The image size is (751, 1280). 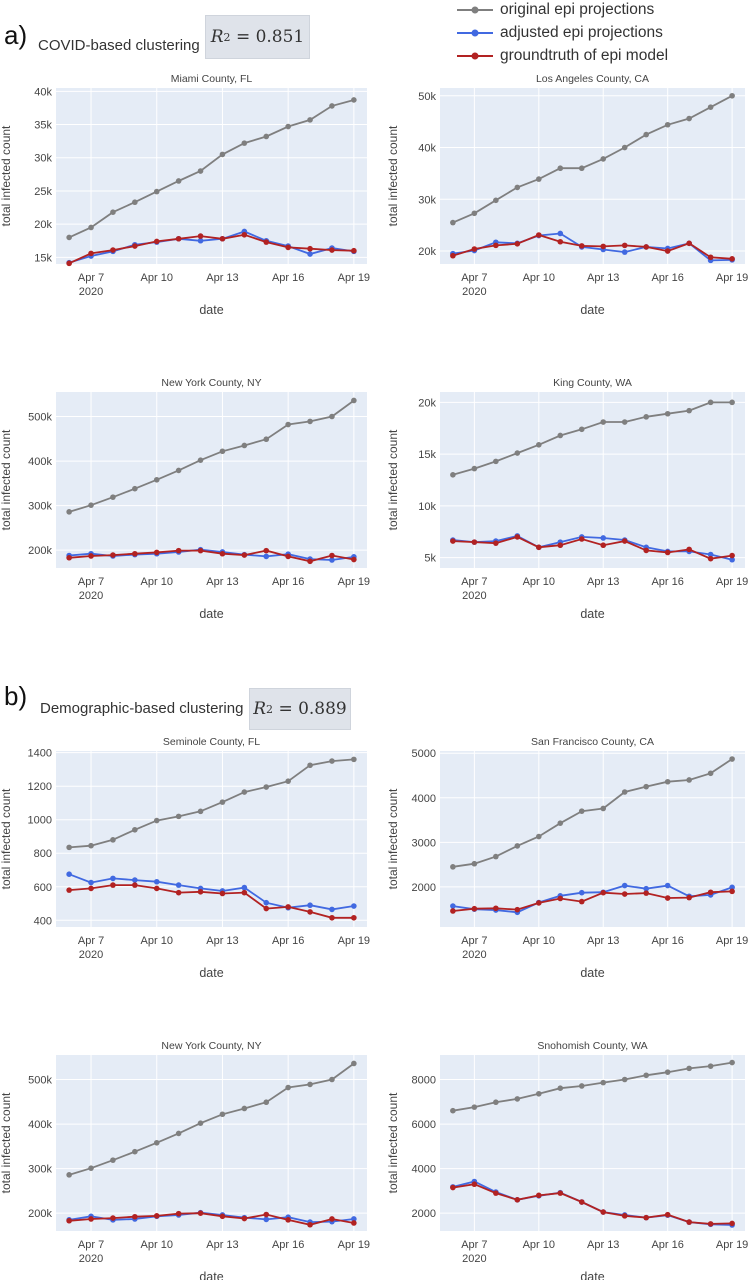 I want to click on x-tick-label: Apr 16, so click(x=667, y=582).